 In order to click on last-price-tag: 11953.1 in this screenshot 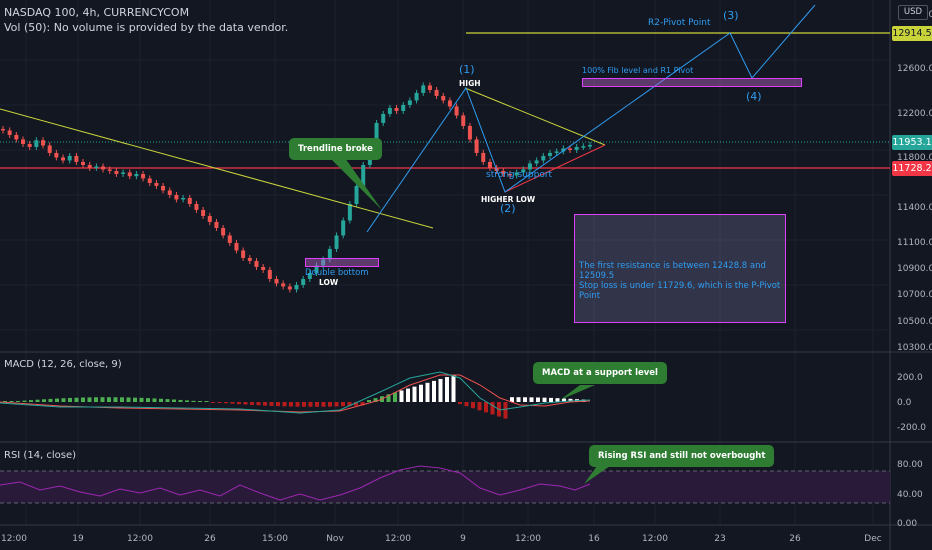, I will do `click(912, 142)`.